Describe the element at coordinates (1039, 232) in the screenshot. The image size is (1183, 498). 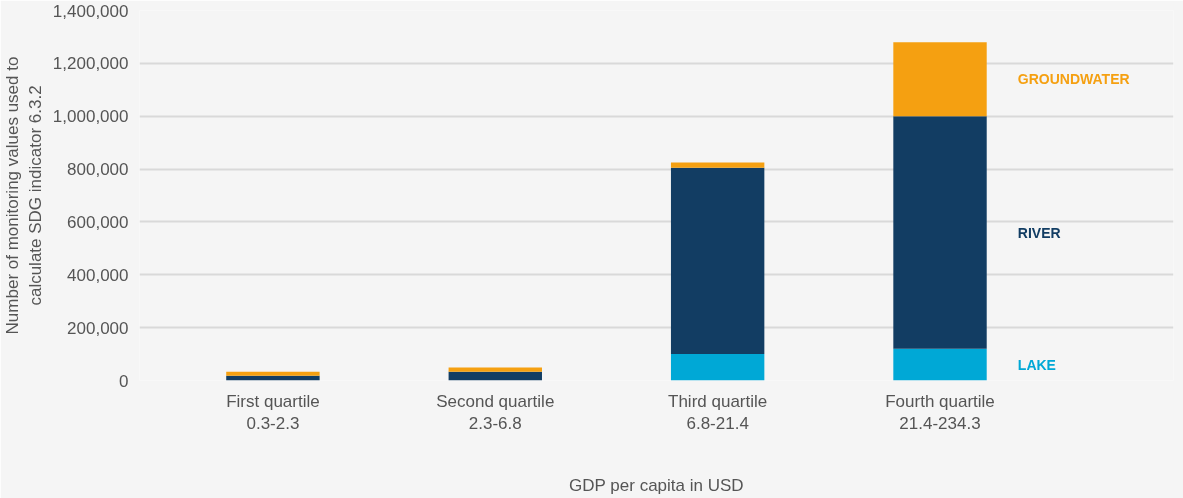
I see `text: RIVER` at that location.